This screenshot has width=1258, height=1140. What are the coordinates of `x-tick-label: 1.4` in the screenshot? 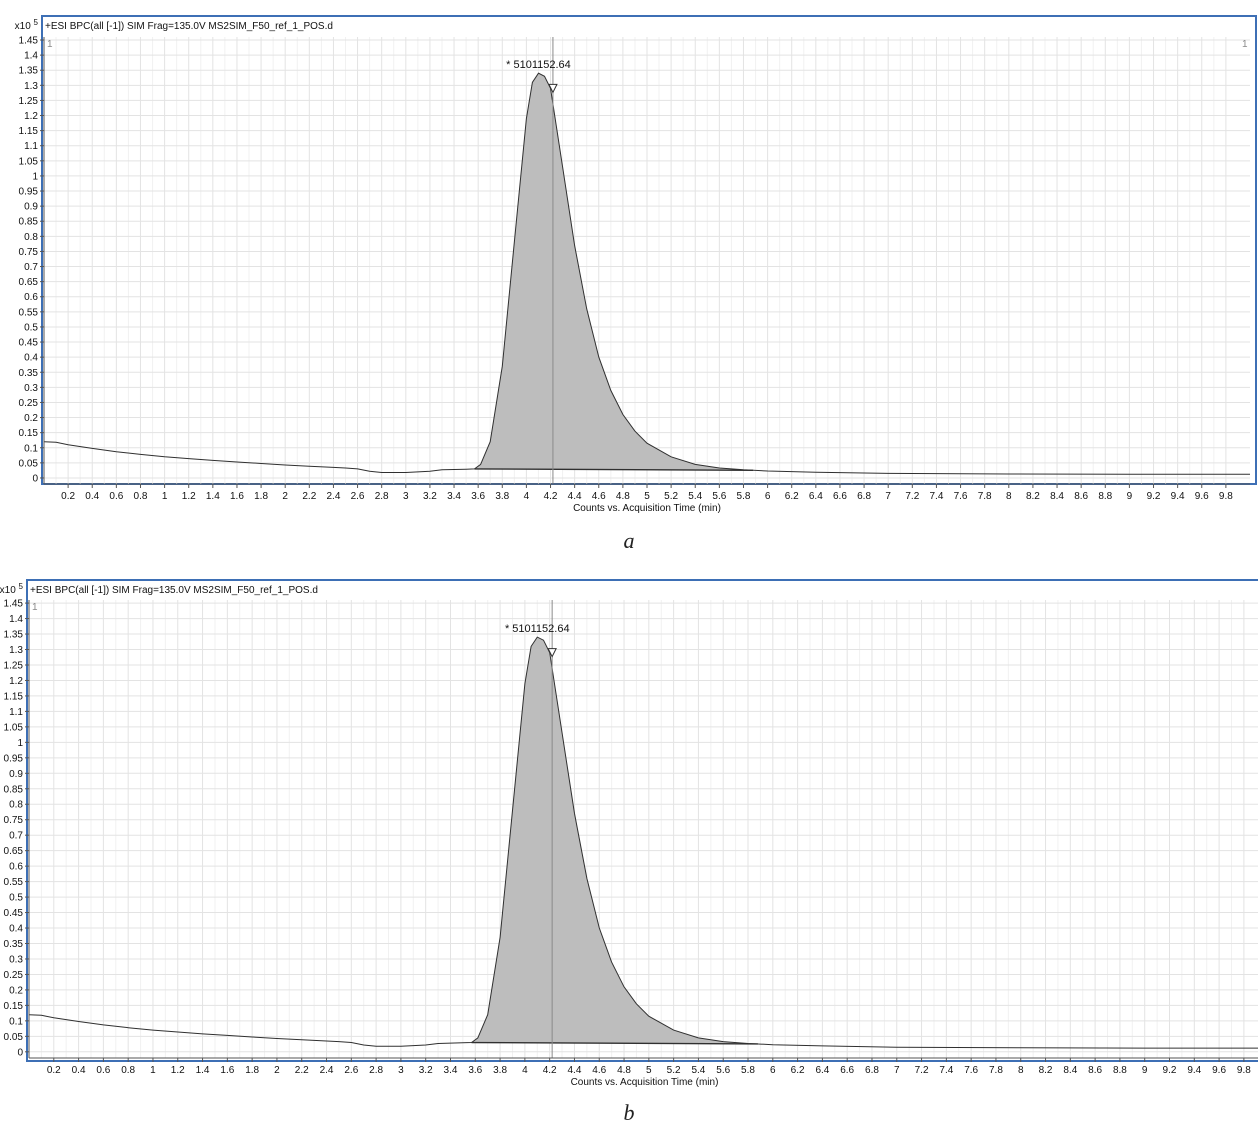 It's located at (203, 1070).